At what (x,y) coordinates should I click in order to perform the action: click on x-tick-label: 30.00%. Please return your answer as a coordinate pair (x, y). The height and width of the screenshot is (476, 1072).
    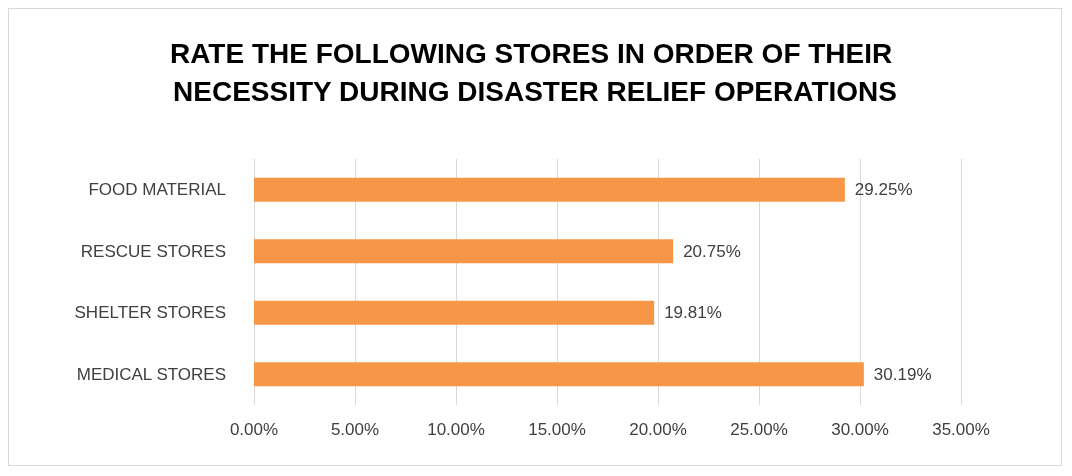
    Looking at the image, I should click on (860, 429).